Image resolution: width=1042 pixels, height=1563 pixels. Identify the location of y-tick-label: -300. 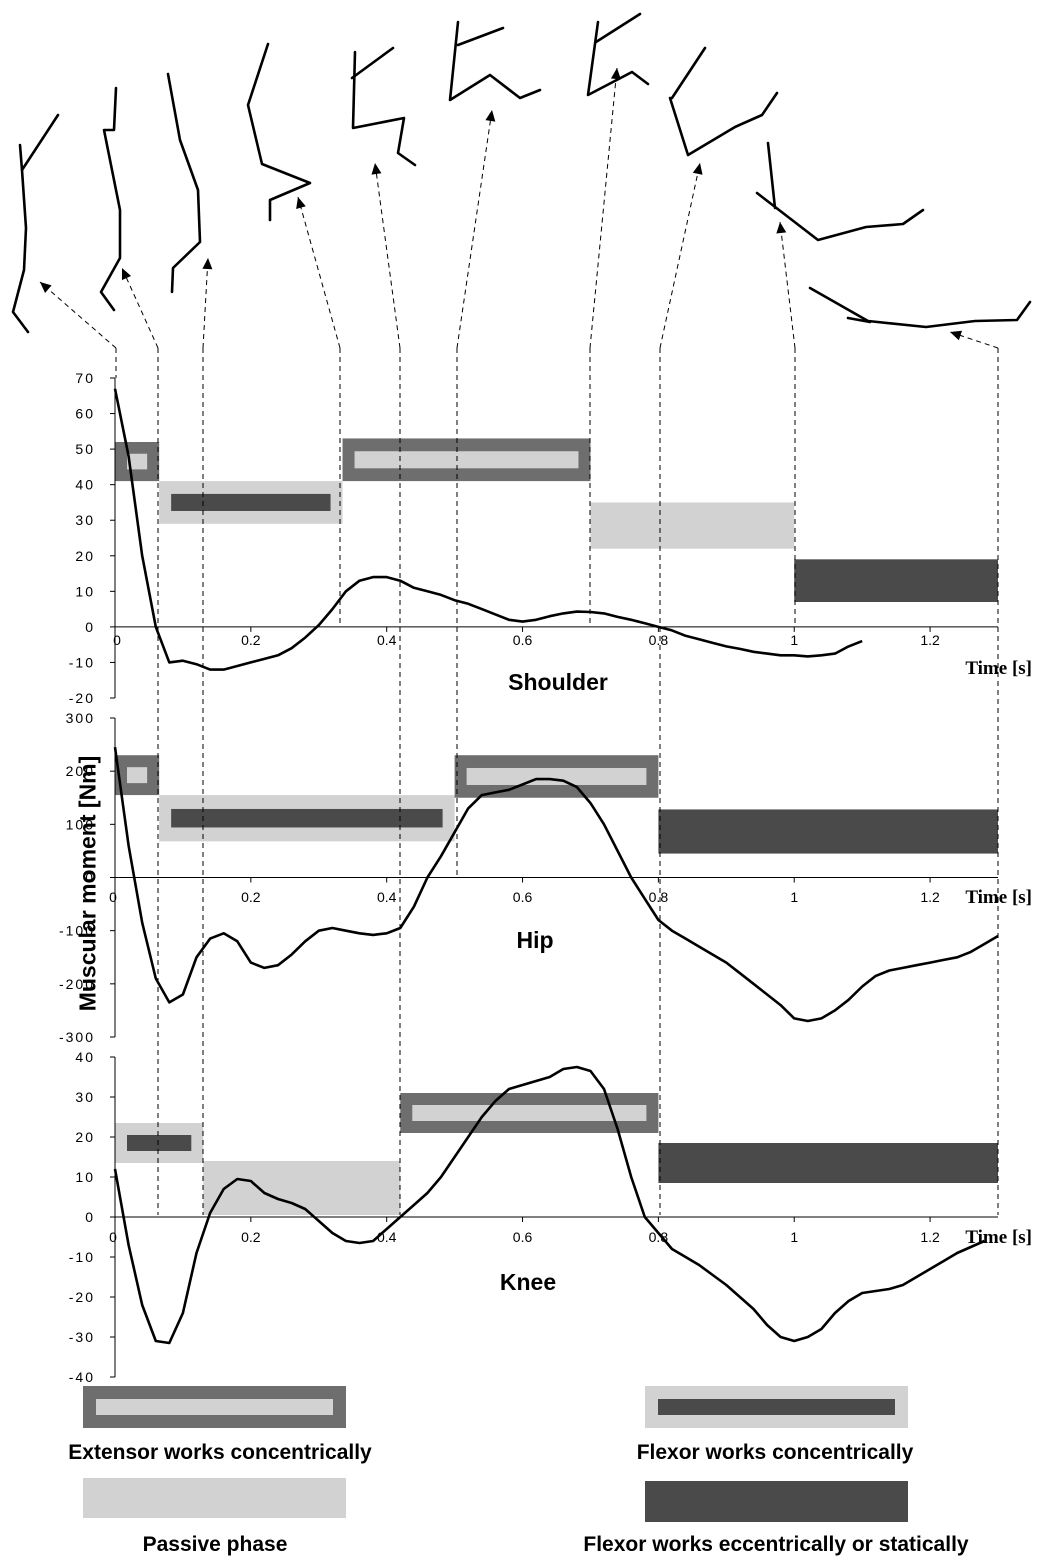
(77, 1037).